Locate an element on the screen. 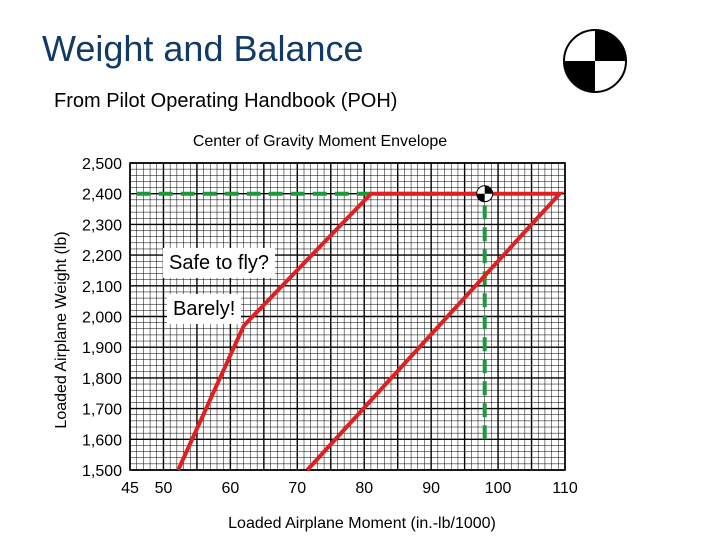 Image resolution: width=720 pixels, height=540 pixels. y-tick-label: 1,700 is located at coordinates (102, 410).